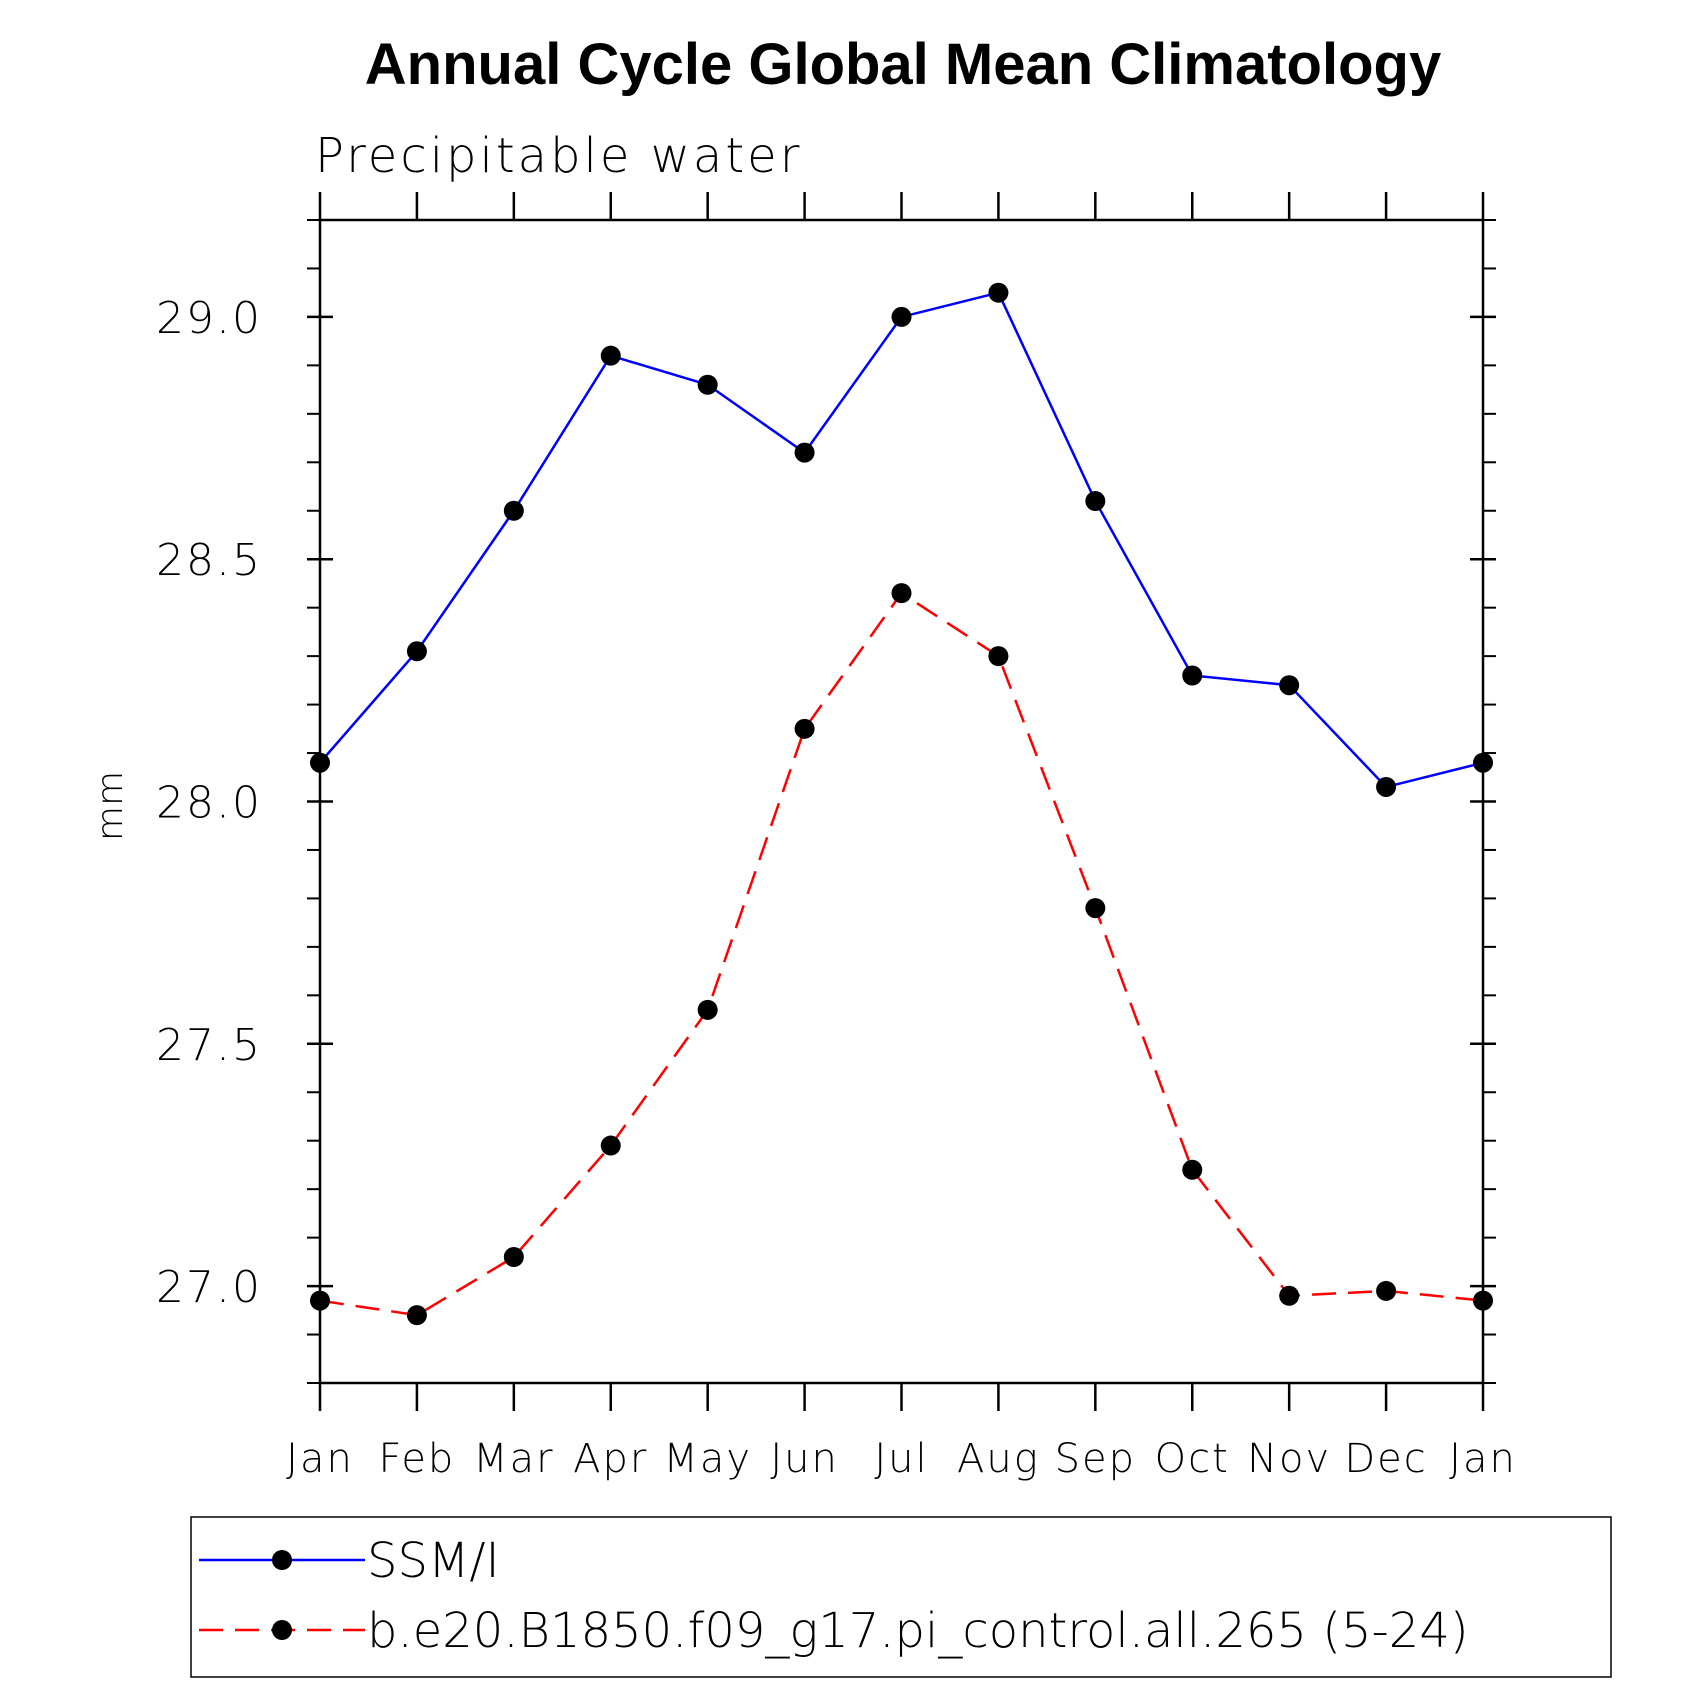 Image resolution: width=1702 pixels, height=1702 pixels. What do you see at coordinates (610, 1459) in the screenshot?
I see `x-tick-label: Apr` at bounding box center [610, 1459].